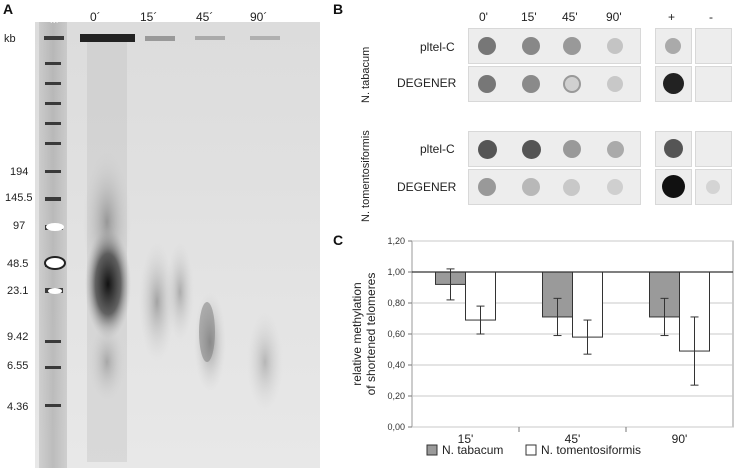  What do you see at coordinates (366, 74) in the screenshot?
I see `species-label-tabacum: N. tabacum` at bounding box center [366, 74].